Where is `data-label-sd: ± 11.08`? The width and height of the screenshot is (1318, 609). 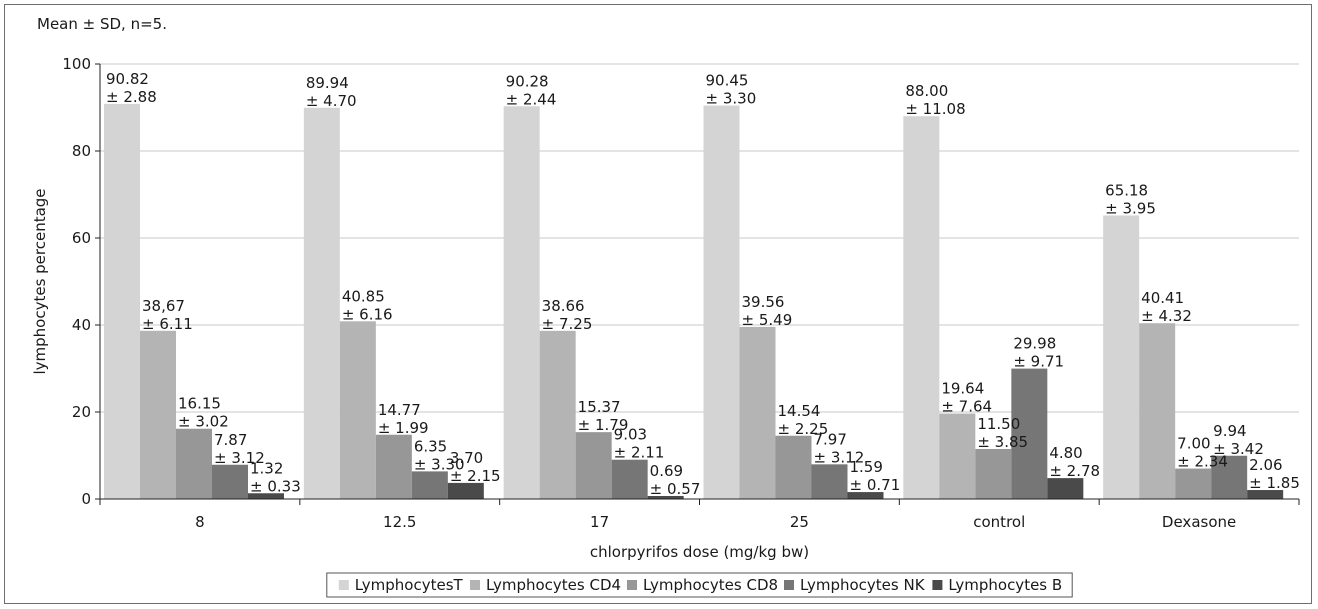 data-label-sd: ± 11.08 is located at coordinates (935, 109).